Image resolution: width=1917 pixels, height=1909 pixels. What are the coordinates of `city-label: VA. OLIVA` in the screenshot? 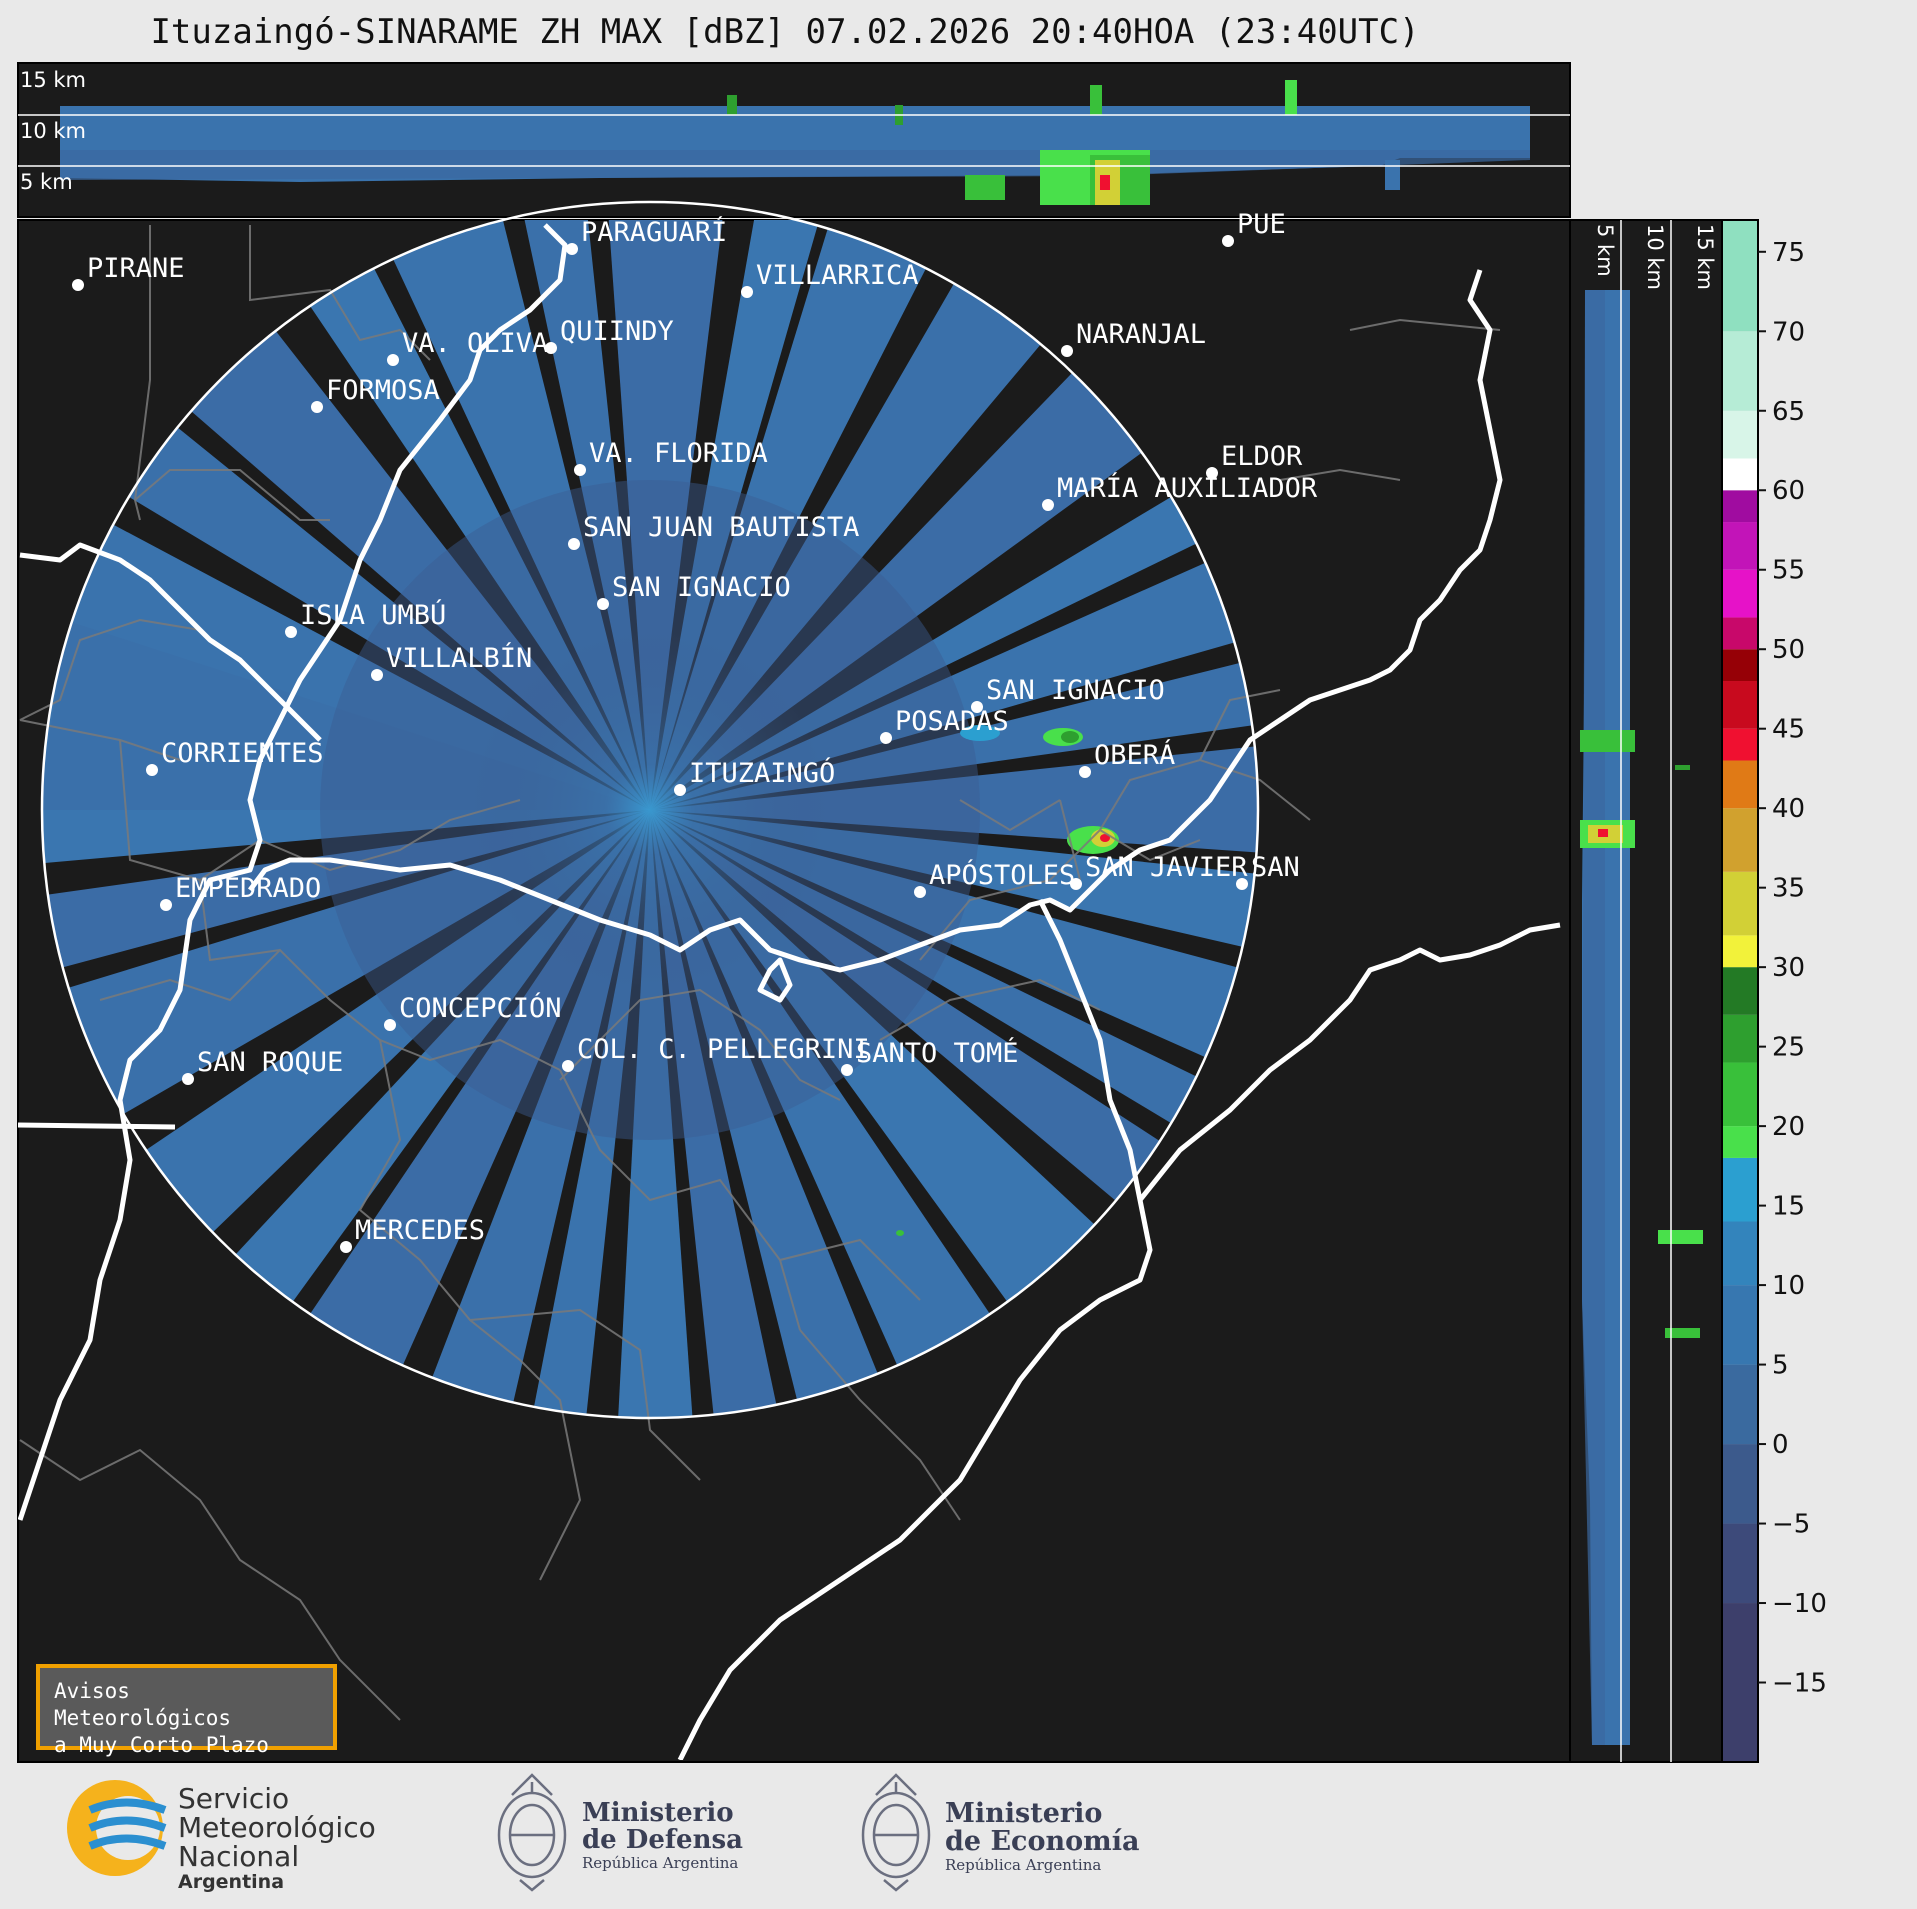 It's located at (475, 343).